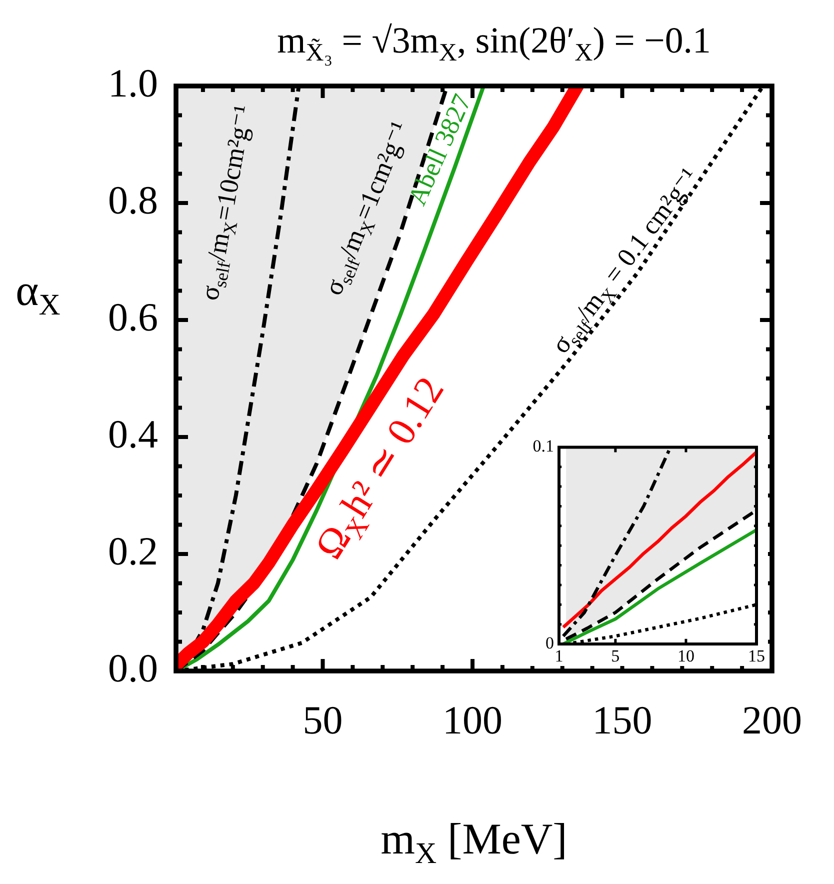 The height and width of the screenshot is (884, 834). I want to click on y-tick-label: 0.0, so click(133, 668).